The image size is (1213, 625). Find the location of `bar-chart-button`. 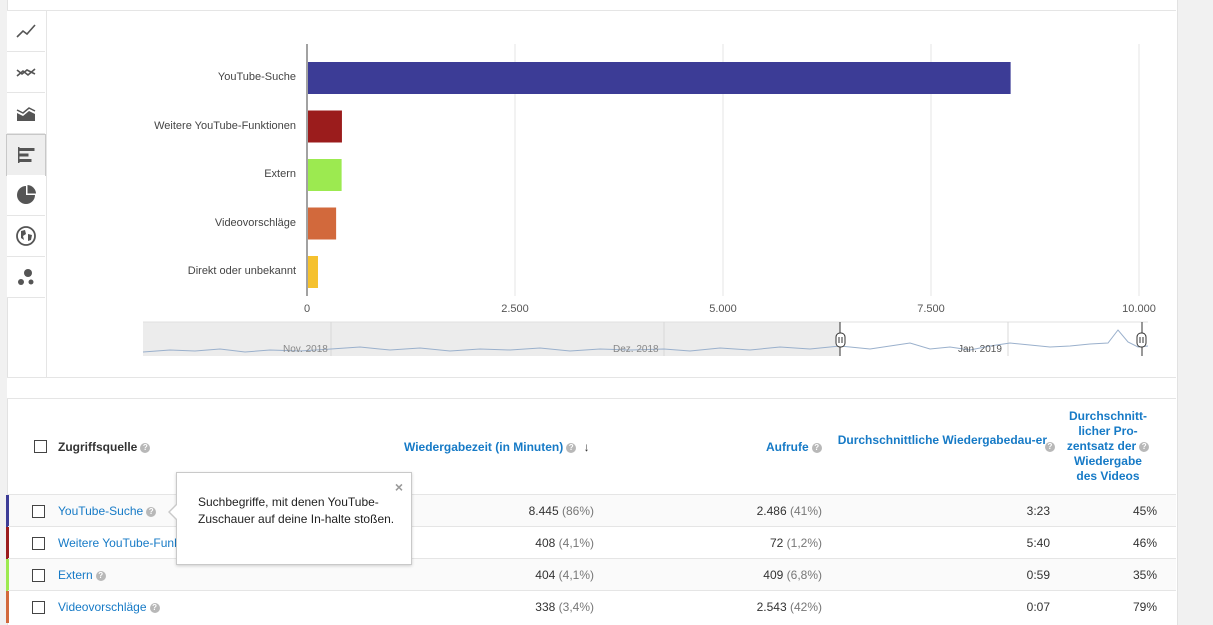

bar-chart-button is located at coordinates (26, 155).